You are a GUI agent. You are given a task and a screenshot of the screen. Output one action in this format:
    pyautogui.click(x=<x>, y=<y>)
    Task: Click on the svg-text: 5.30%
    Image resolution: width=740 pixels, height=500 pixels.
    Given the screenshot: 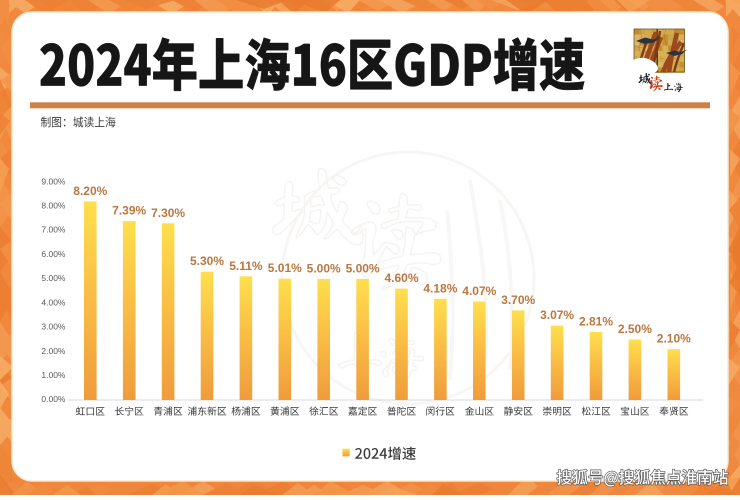 What is the action you would take?
    pyautogui.click(x=207, y=261)
    